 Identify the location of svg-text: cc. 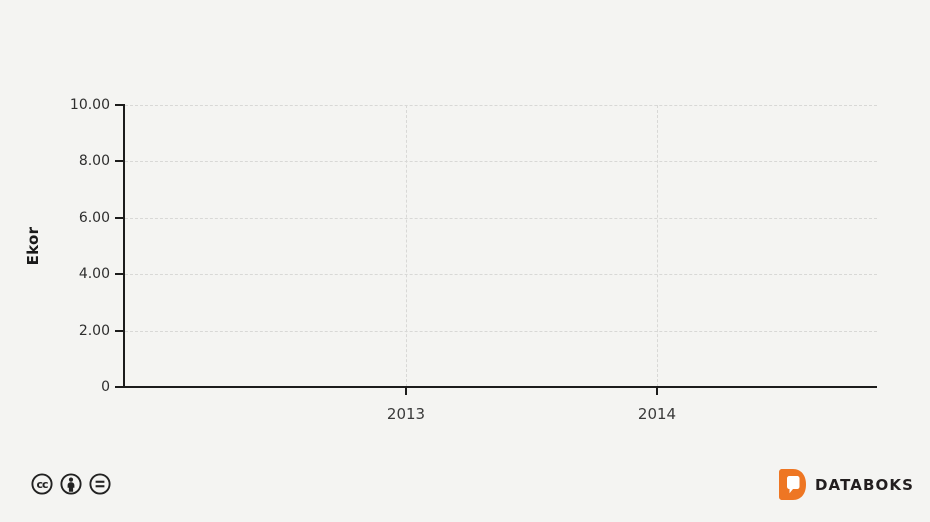
(42, 484).